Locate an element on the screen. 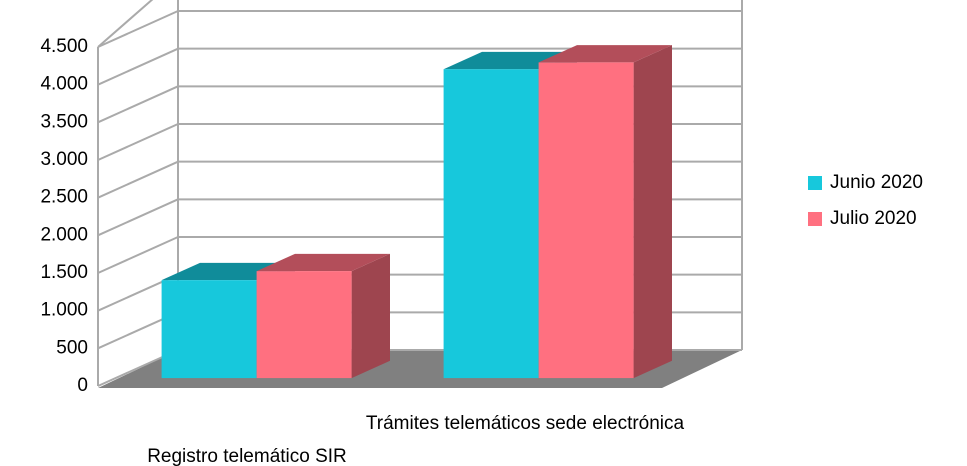 Image resolution: width=967 pixels, height=466 pixels. left-wall-top is located at coordinates (125, 24).